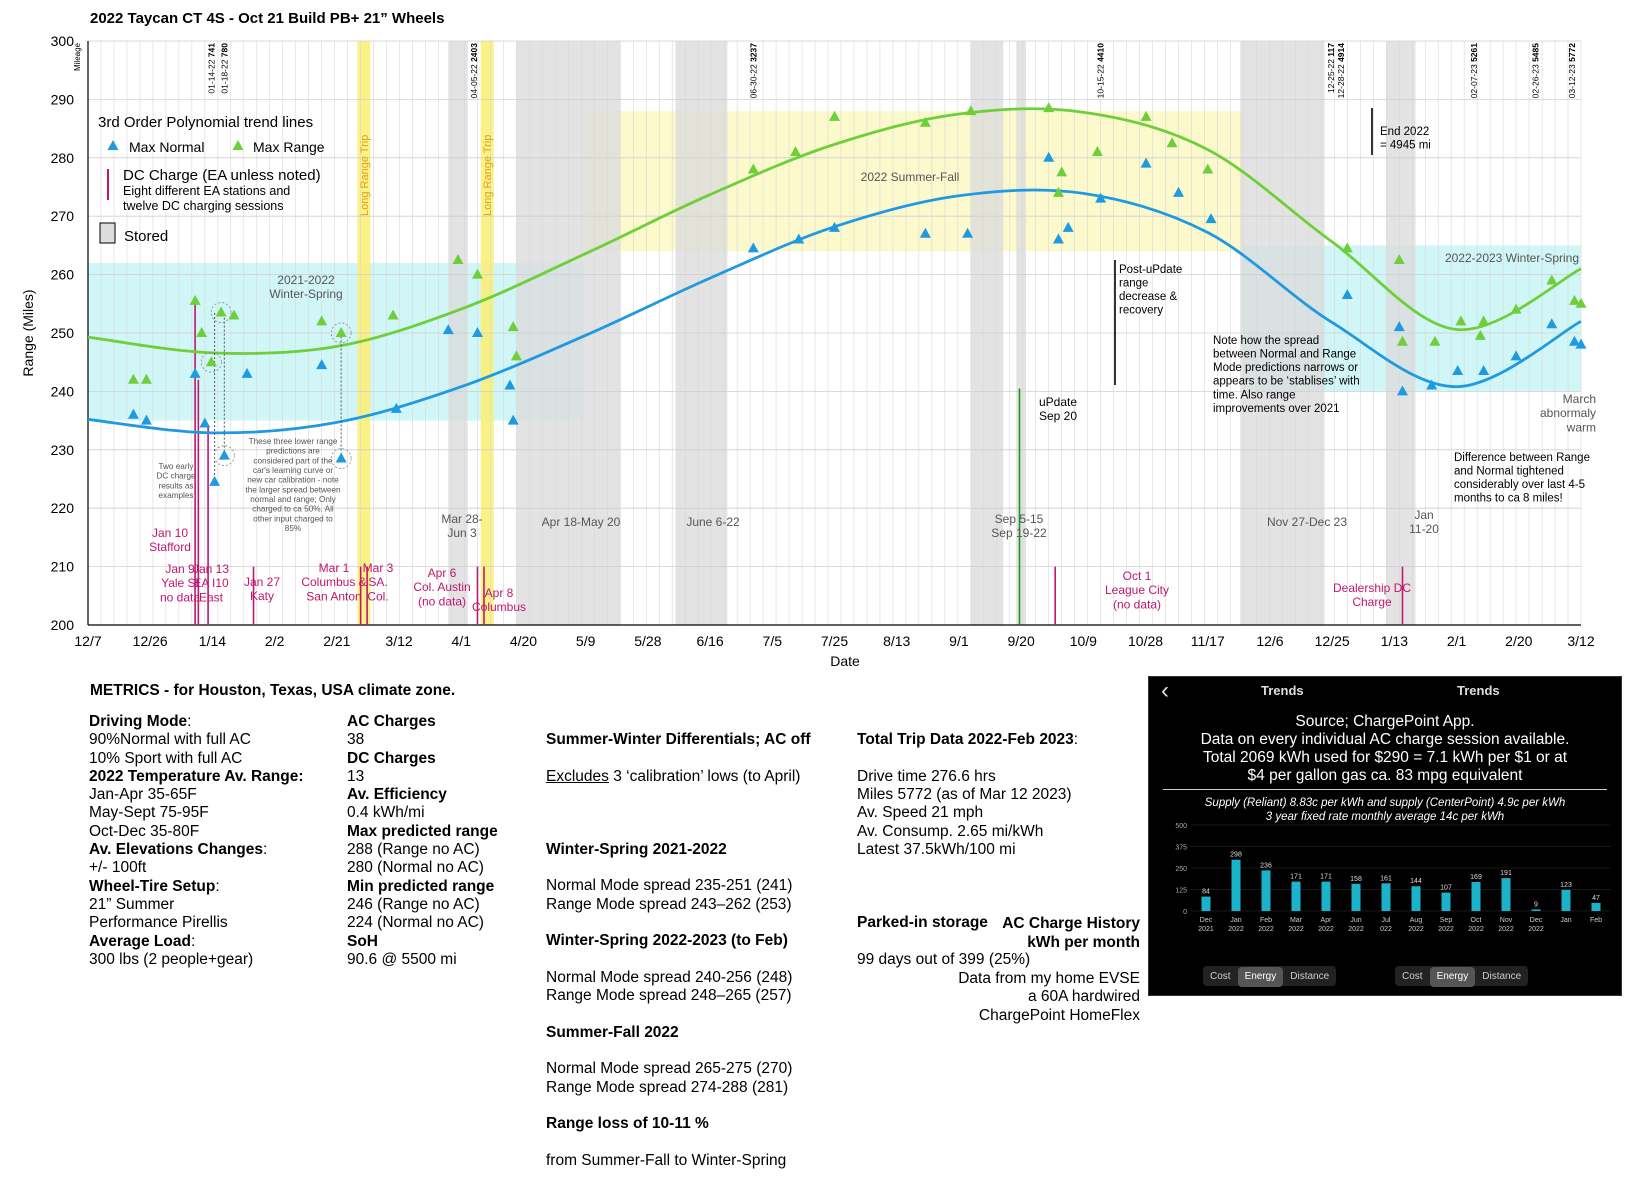 This screenshot has width=1628, height=1188. What do you see at coordinates (1478, 690) in the screenshot?
I see `trends-tab-right: Trends` at bounding box center [1478, 690].